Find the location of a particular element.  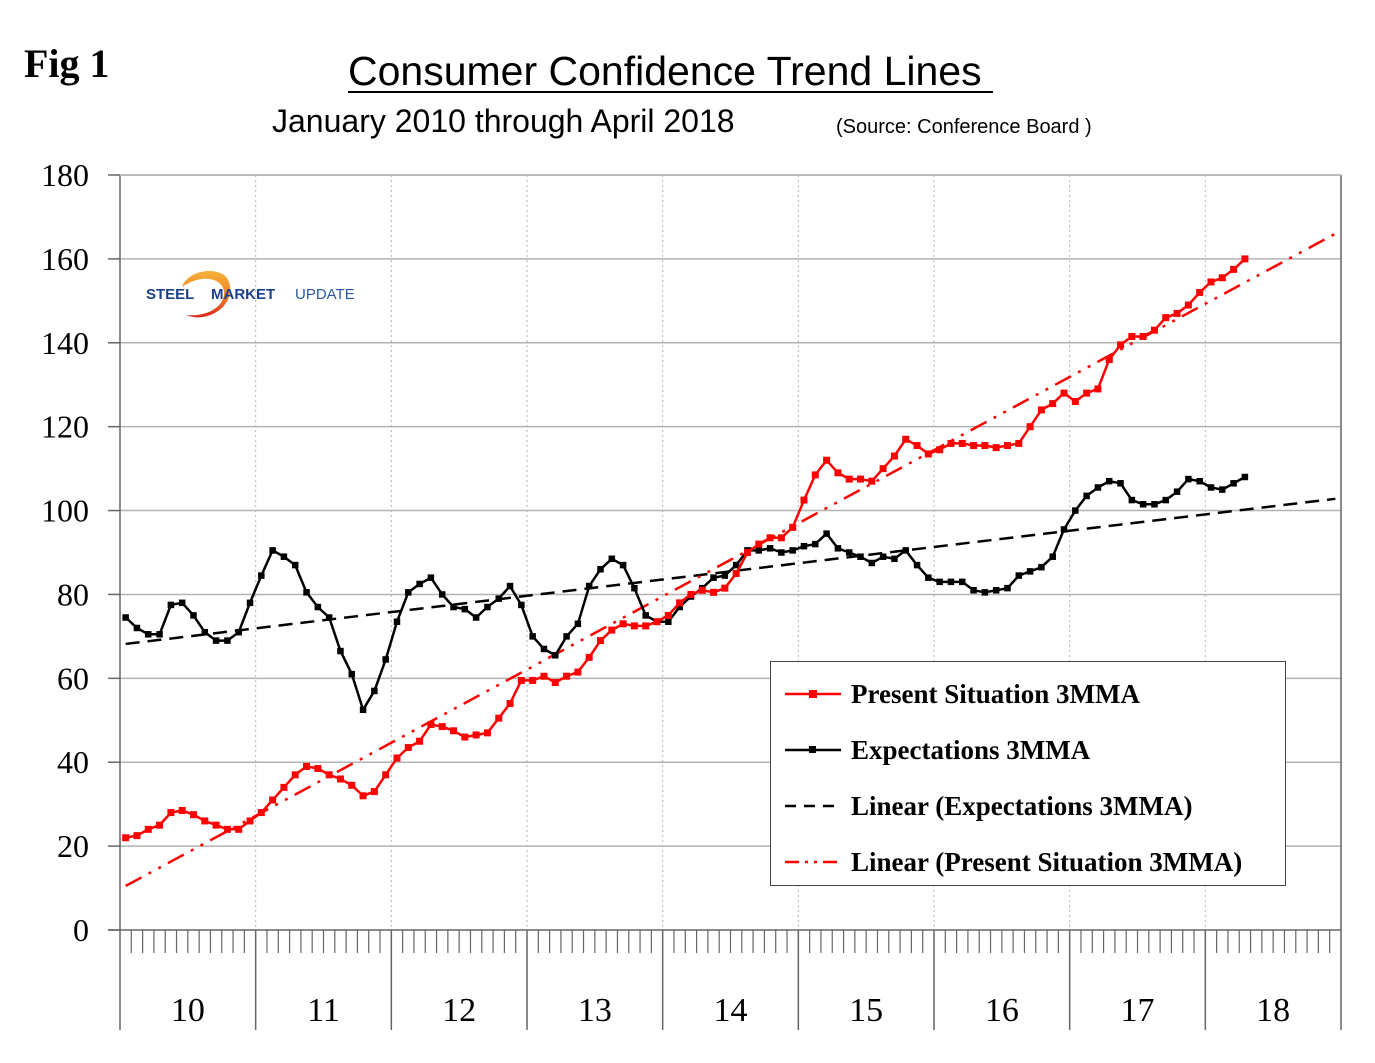

legend-item-linear-present: Linear (Present Situation 3MMA) is located at coordinates (1013, 862).